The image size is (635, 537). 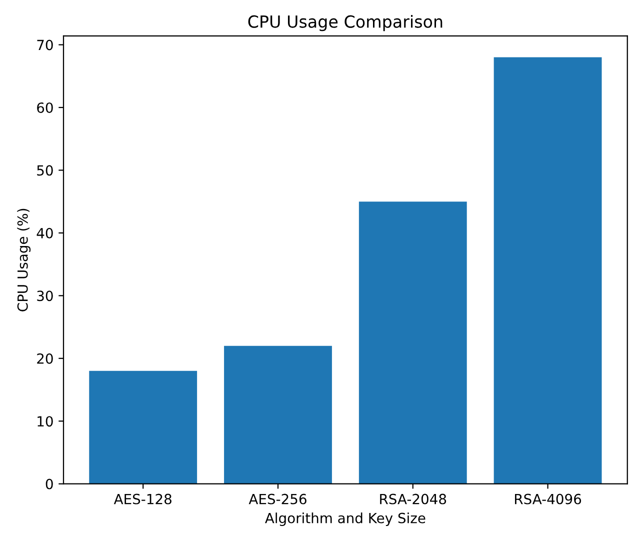 I want to click on y-tick-label: 60, so click(x=45, y=107).